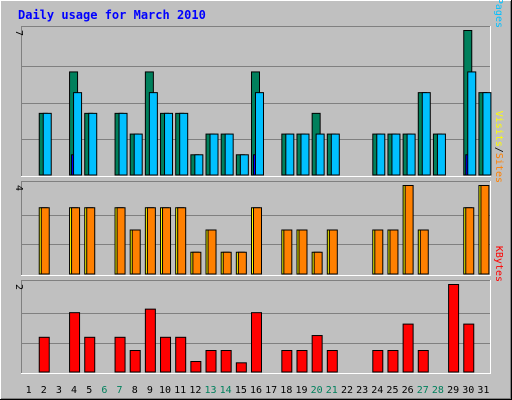  I want to click on legend-kbytes: KBytes, so click(498, 264).